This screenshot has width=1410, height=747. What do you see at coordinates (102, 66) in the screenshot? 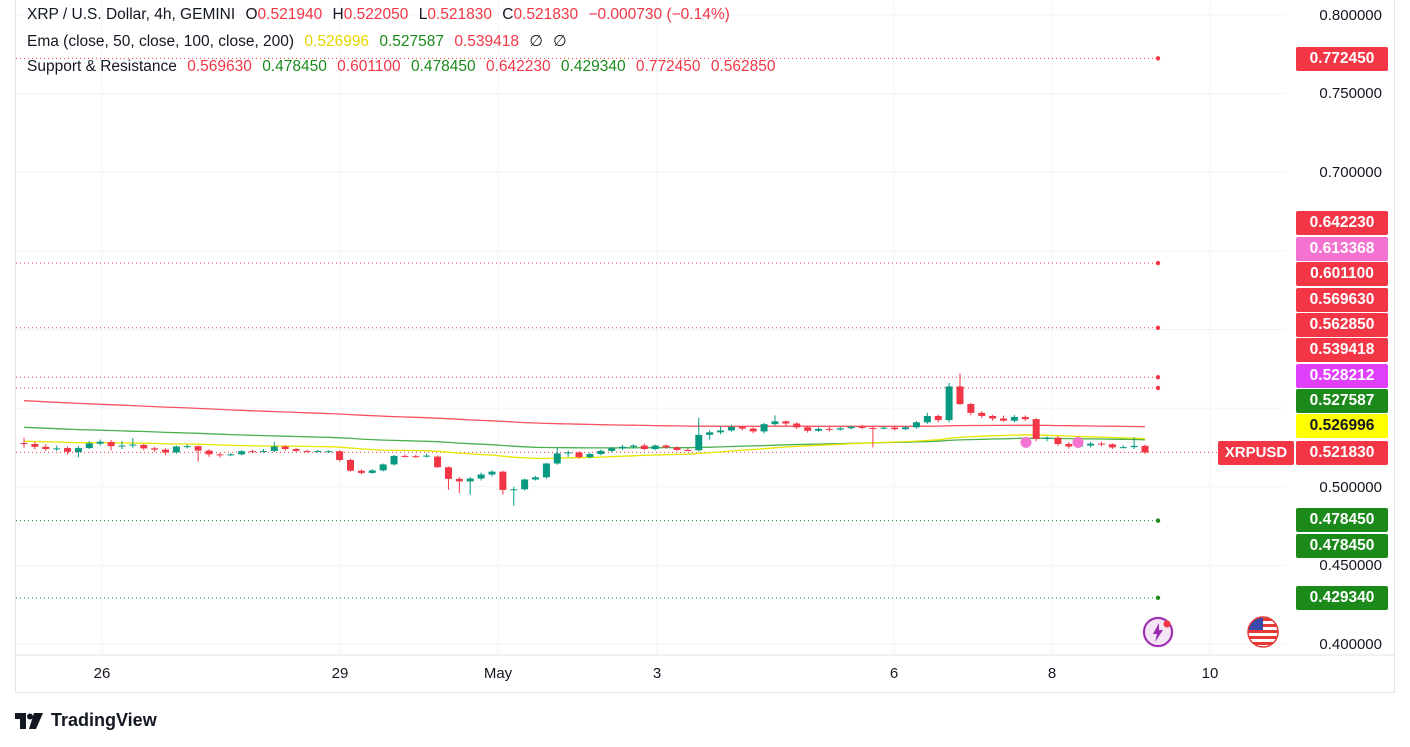
I see `sr-title: Support & Resistance` at bounding box center [102, 66].